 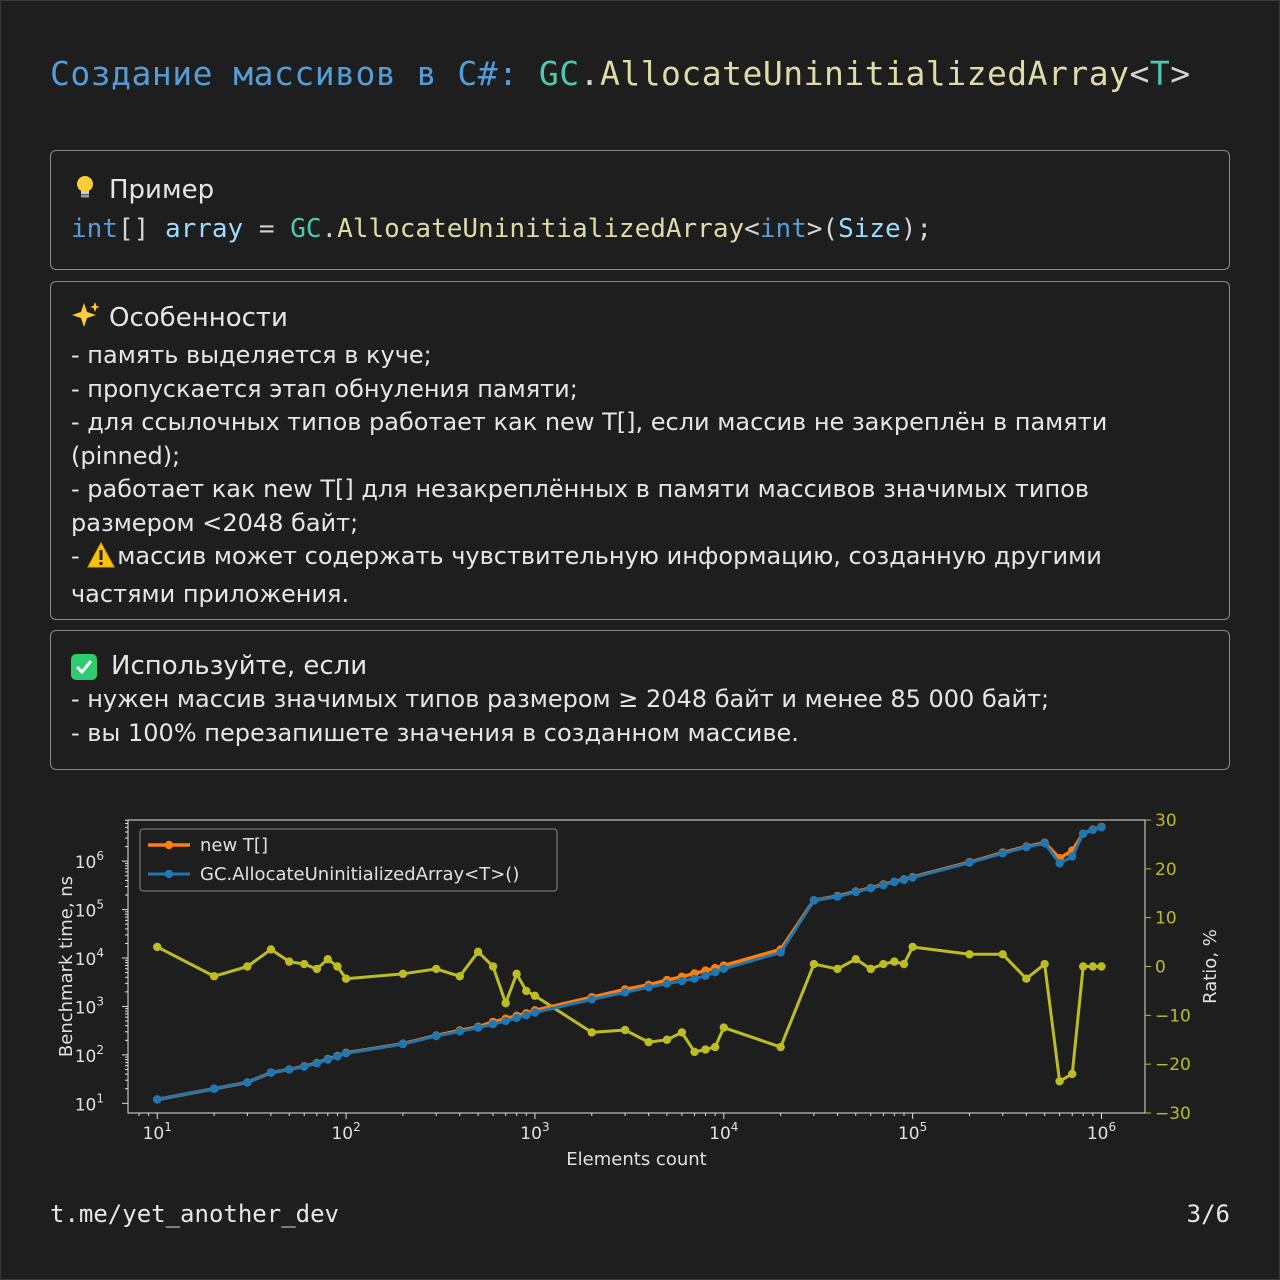 I want to click on x-tick-label: 10², so click(x=345, y=1132).